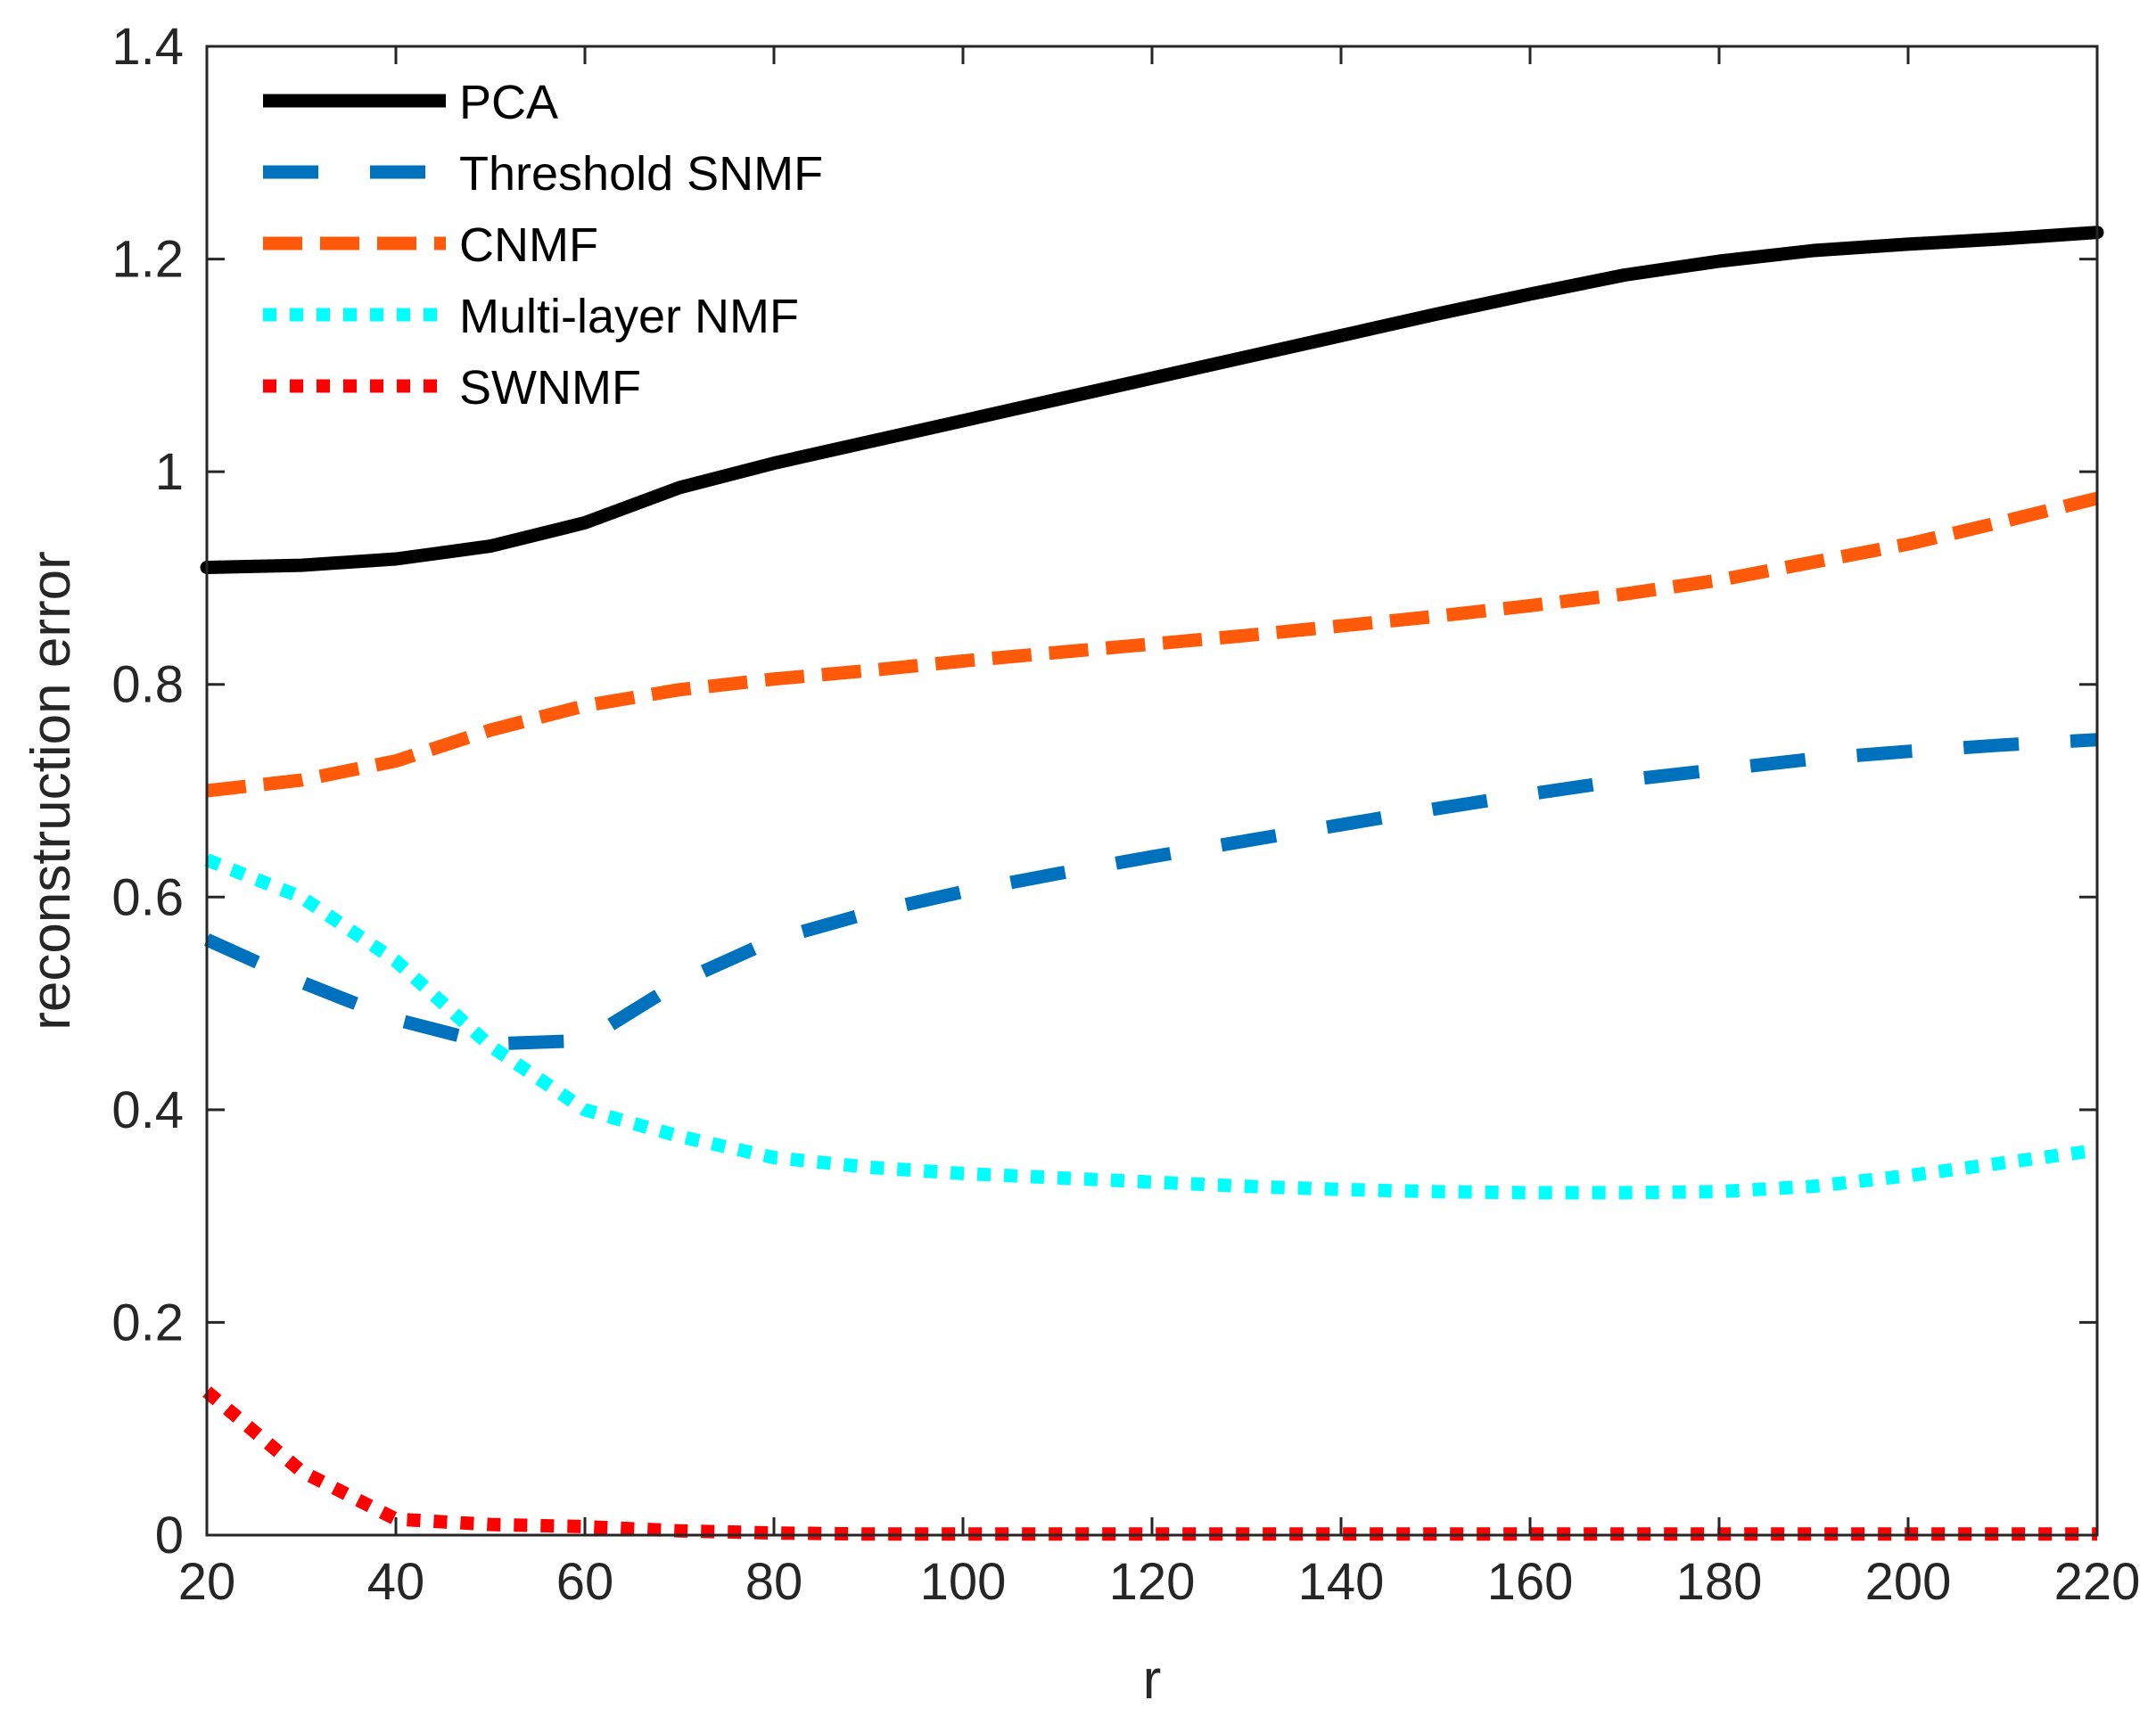 This screenshot has width=2156, height=1725. What do you see at coordinates (641, 174) in the screenshot?
I see `legend-label-threshold-snmf: Threshold SNMF` at bounding box center [641, 174].